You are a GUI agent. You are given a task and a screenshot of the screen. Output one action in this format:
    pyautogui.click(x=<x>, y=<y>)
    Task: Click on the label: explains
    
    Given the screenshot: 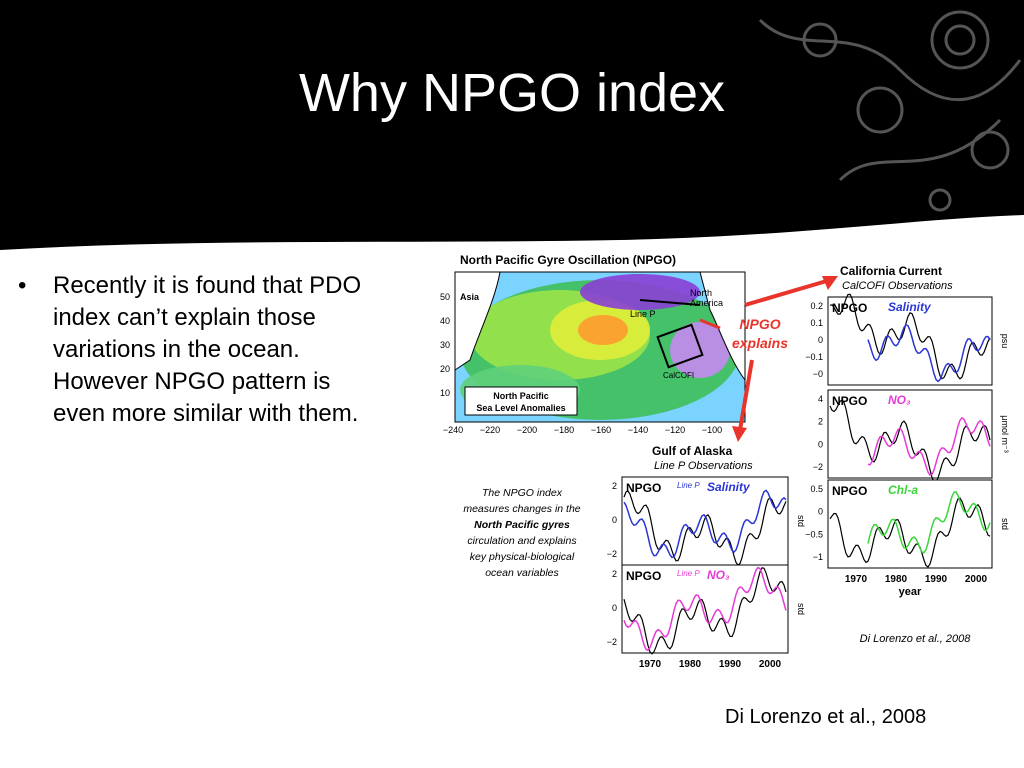 What is the action you would take?
    pyautogui.click(x=760, y=343)
    